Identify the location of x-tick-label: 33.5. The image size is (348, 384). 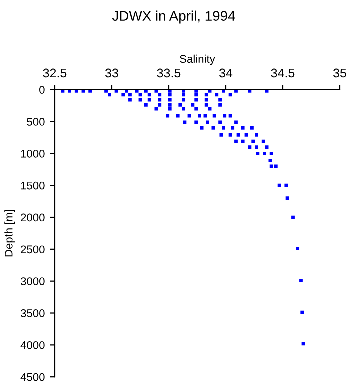
(169, 73).